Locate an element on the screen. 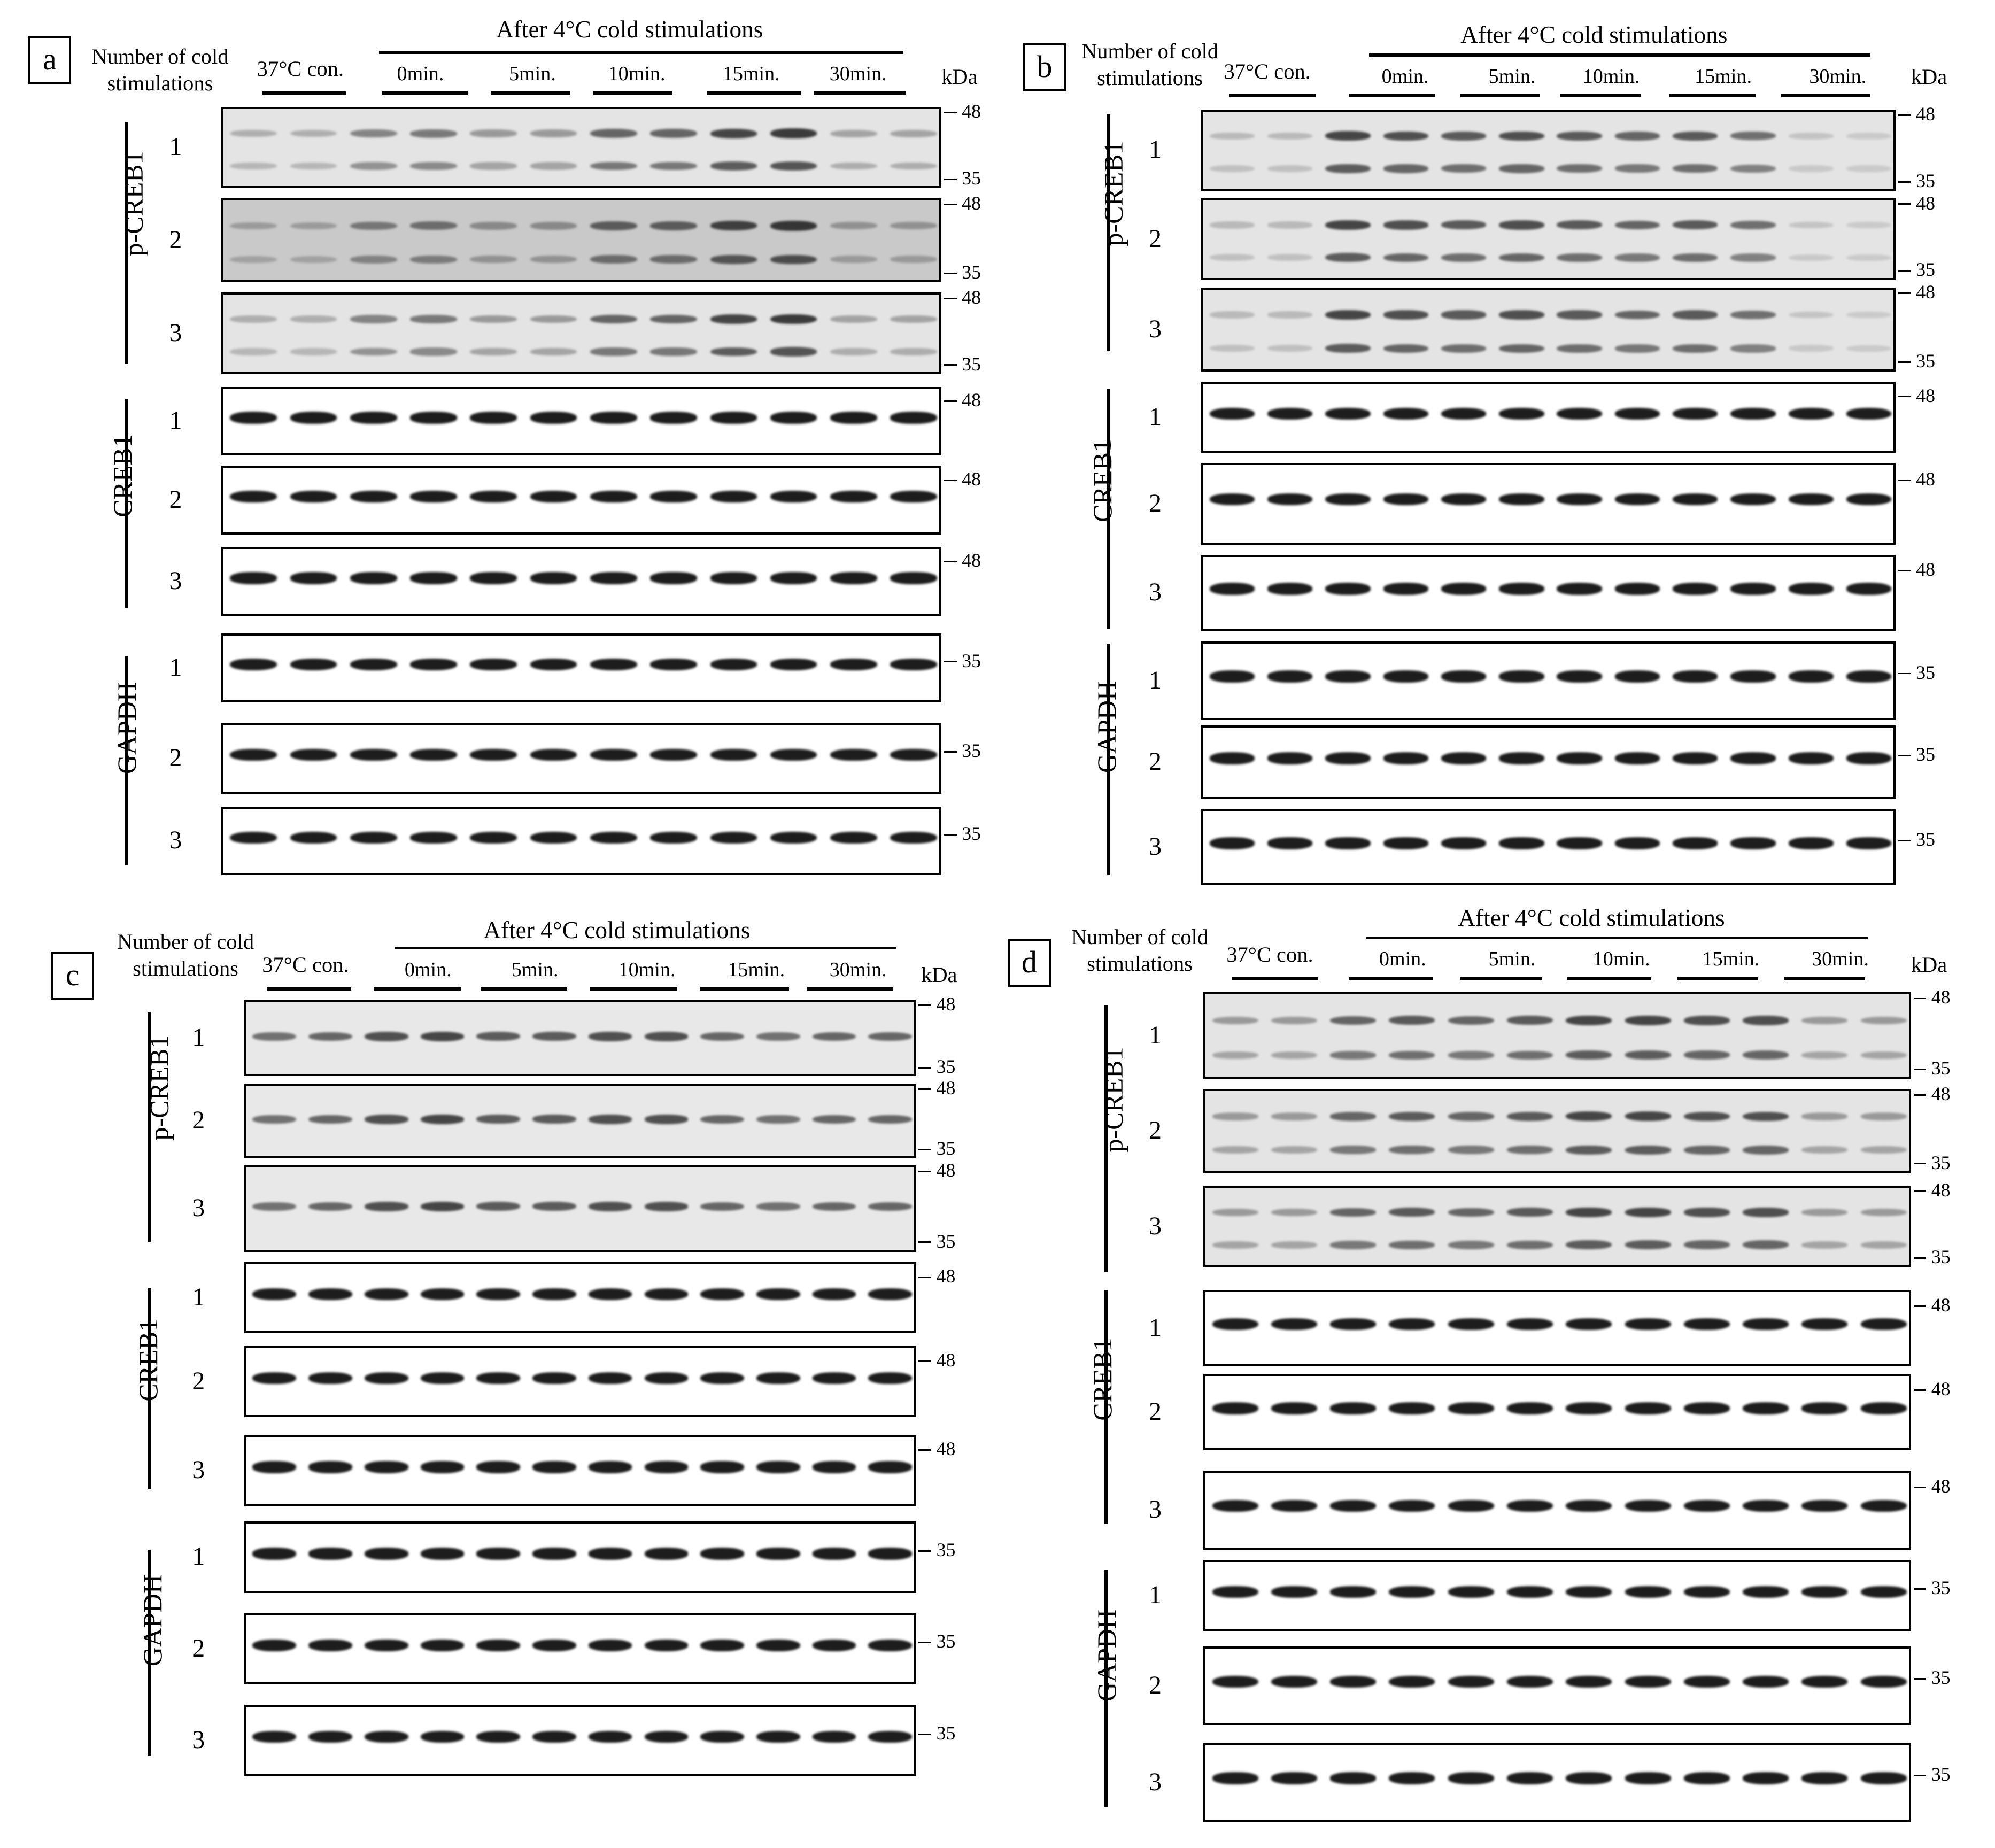  cold-stimulation-count-label: Number of cold stimulations is located at coordinates (1150, 64).